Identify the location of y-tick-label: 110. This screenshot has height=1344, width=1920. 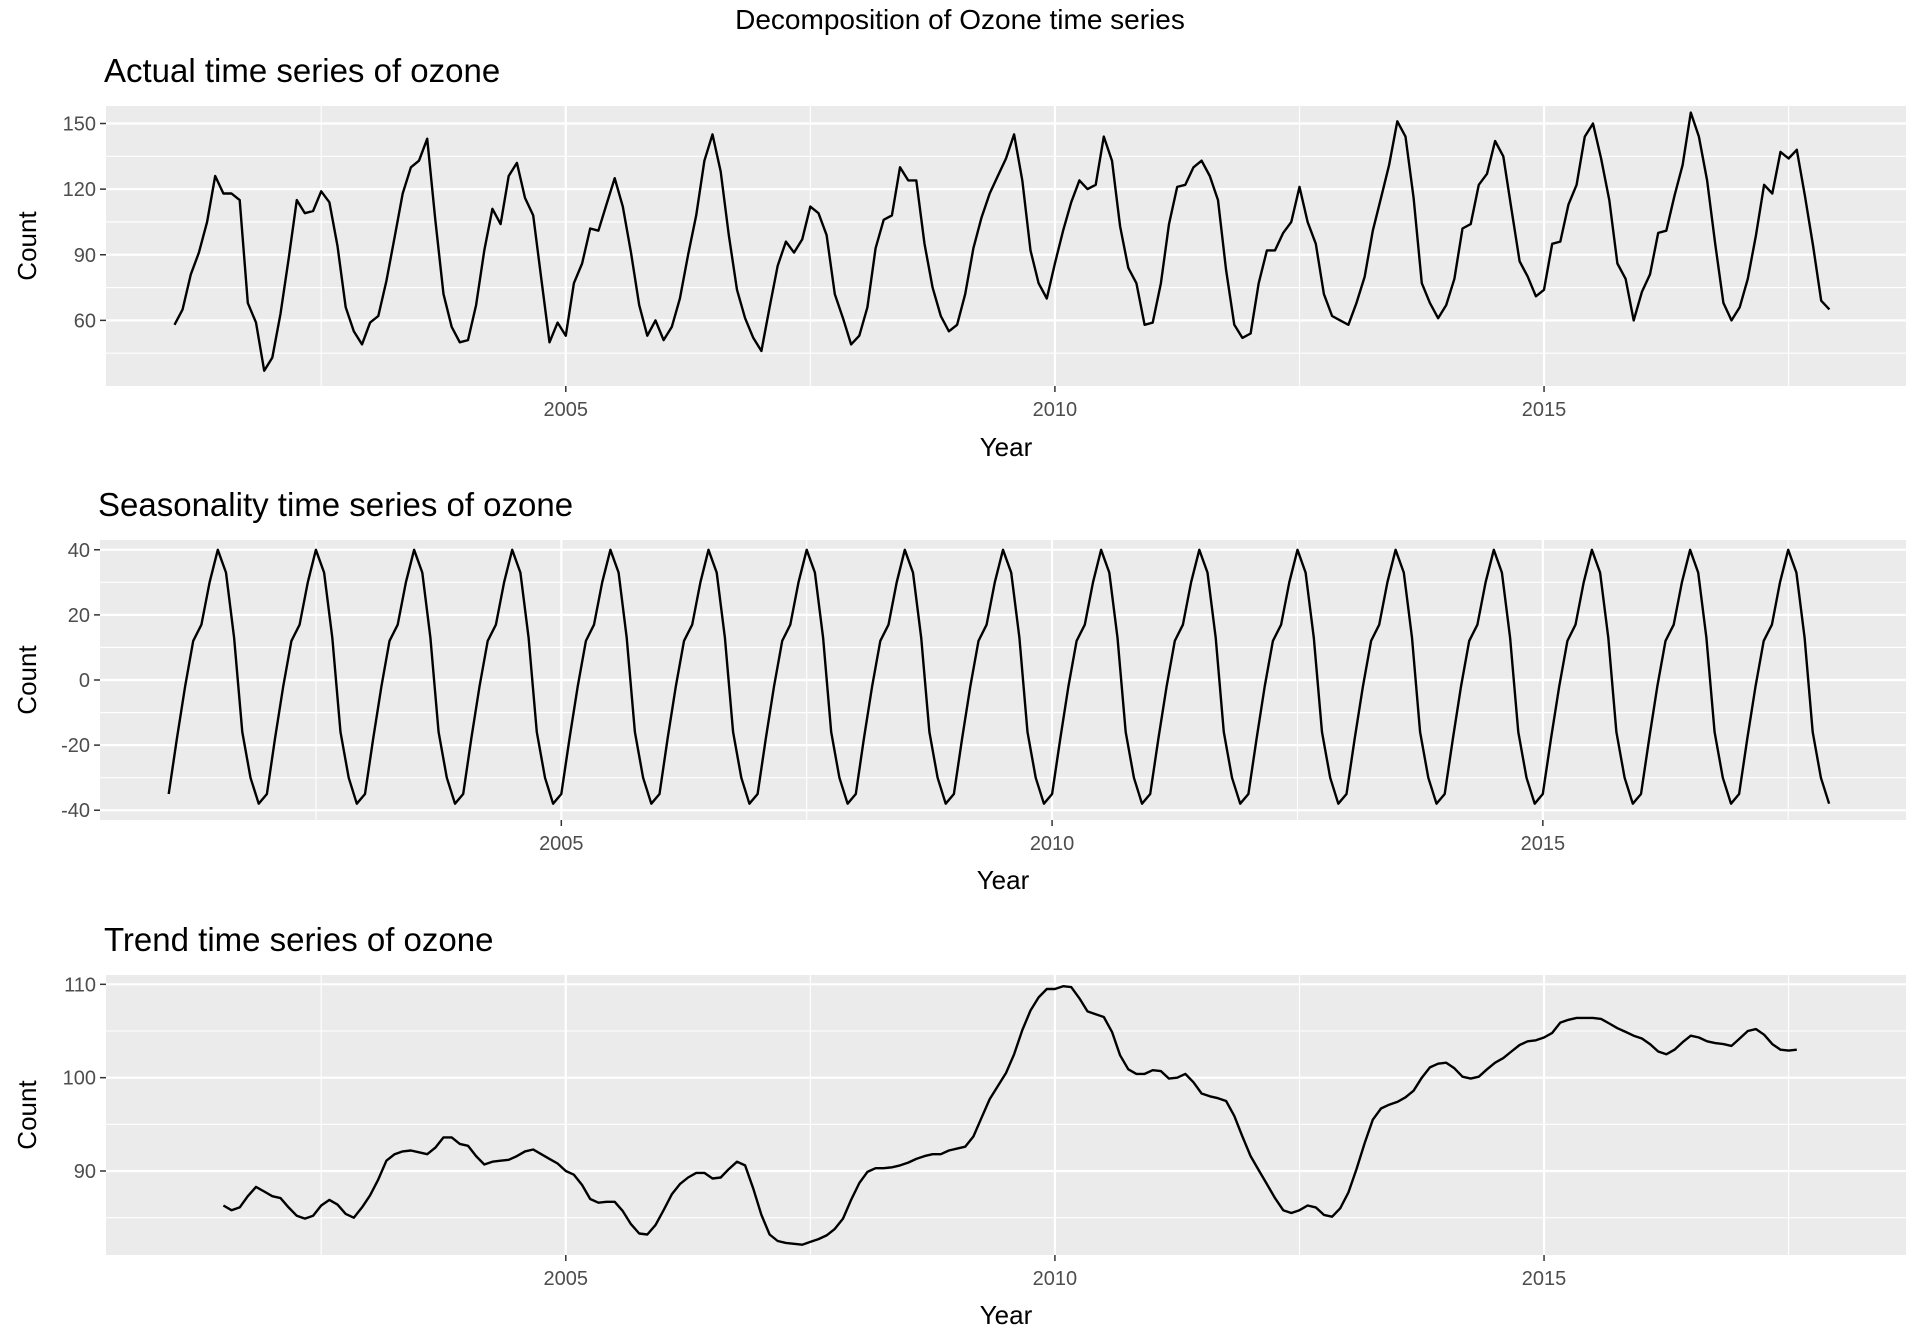
(80, 985).